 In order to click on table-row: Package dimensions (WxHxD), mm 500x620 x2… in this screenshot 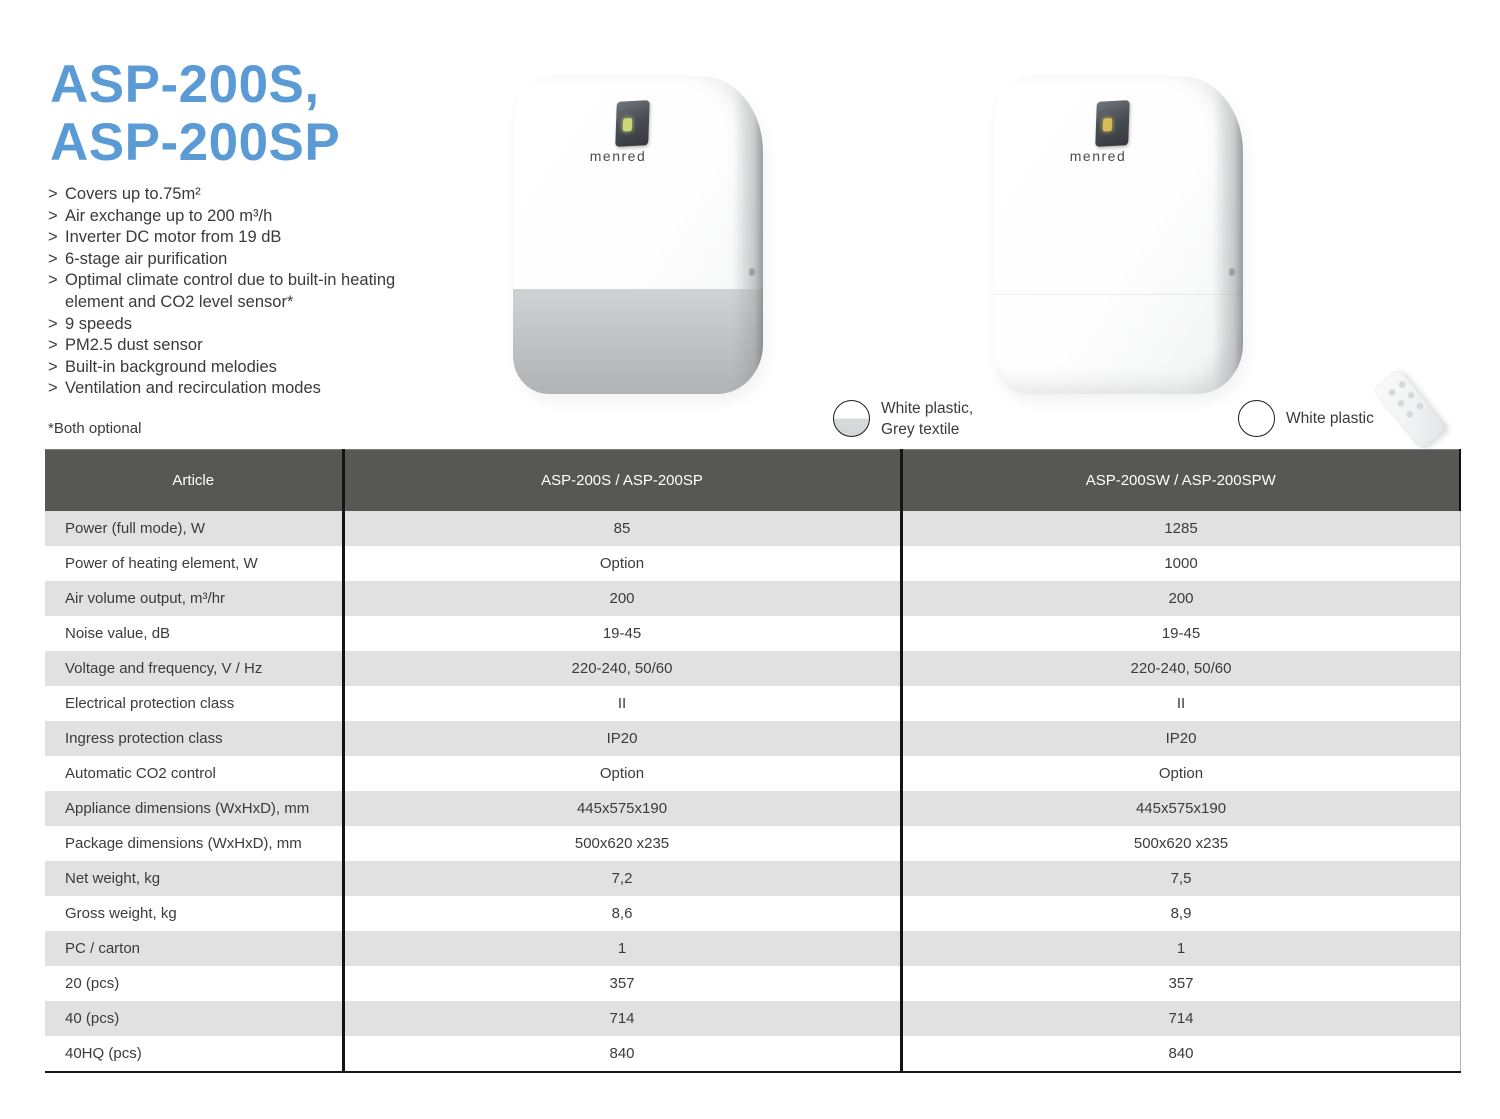, I will do `click(753, 843)`.